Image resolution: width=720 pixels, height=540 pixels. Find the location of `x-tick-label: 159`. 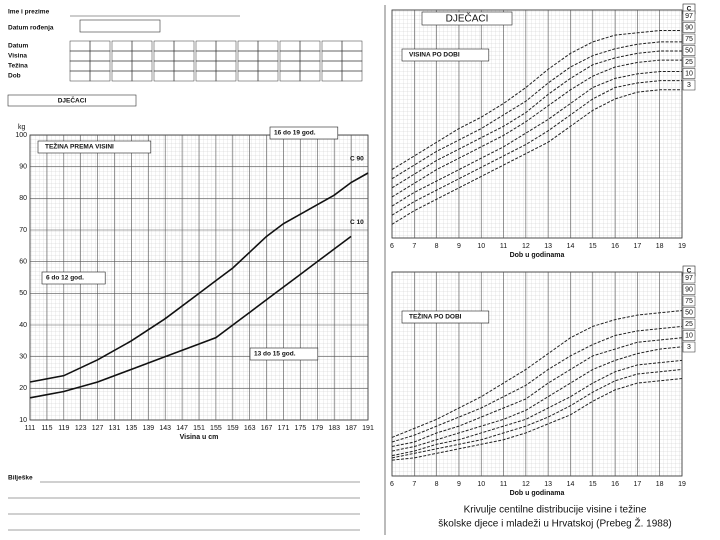

x-tick-label: 159 is located at coordinates (233, 428).